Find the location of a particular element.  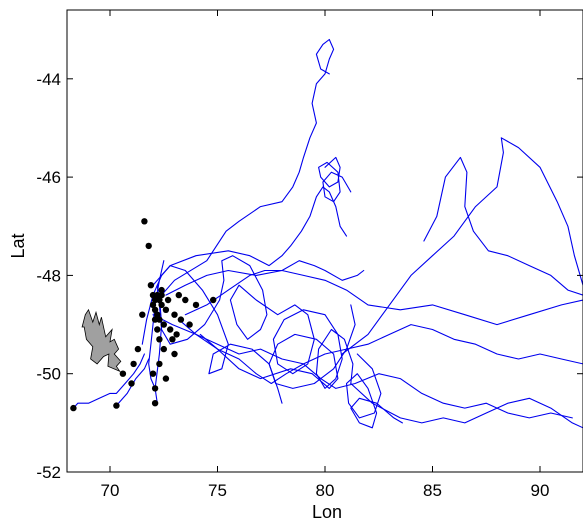

island-shape is located at coordinates (101, 340).